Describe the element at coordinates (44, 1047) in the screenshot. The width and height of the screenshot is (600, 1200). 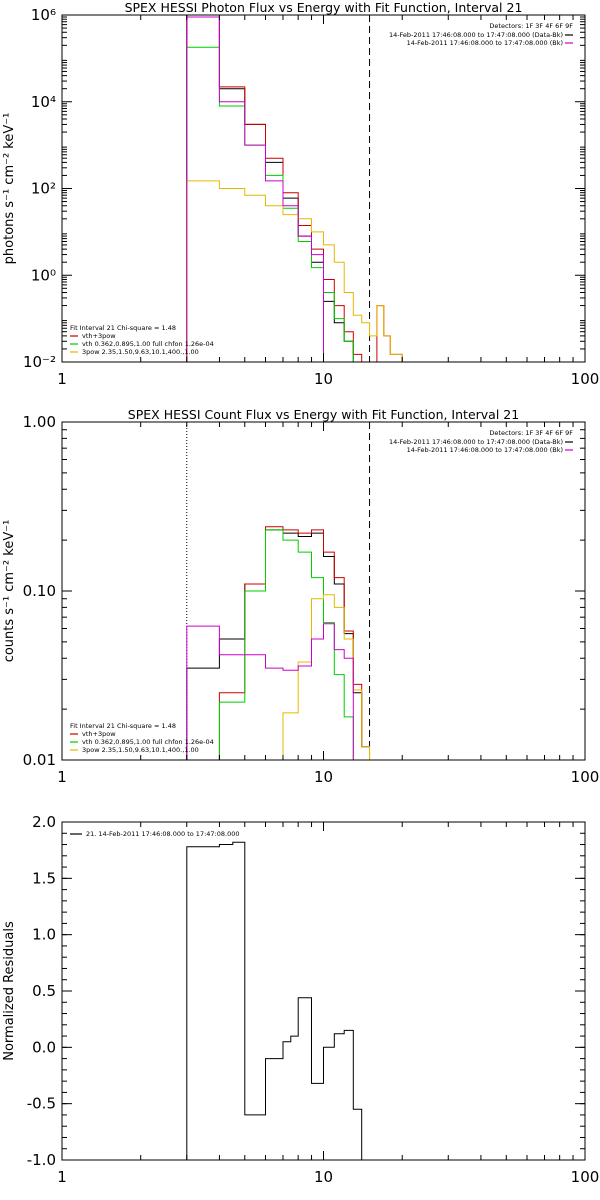
I see `y-tick-label: 0.0` at that location.